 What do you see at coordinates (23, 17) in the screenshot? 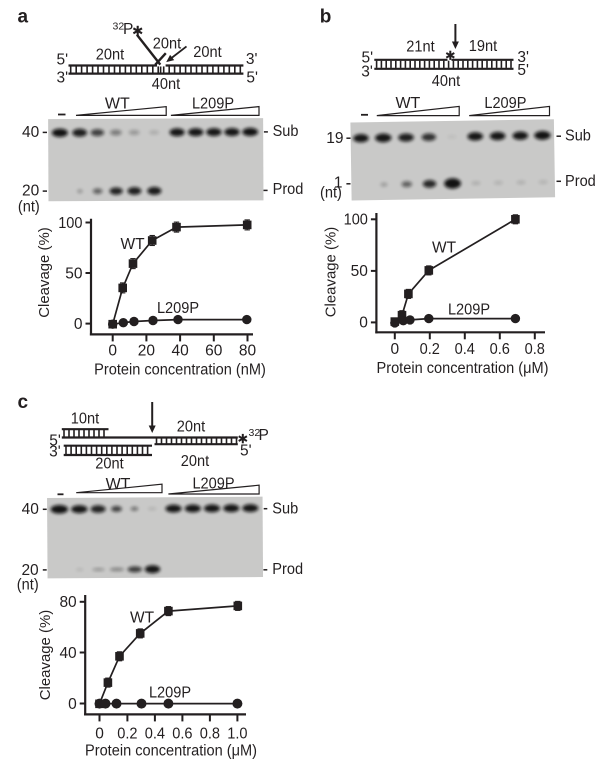
I see `svg-text: a` at bounding box center [23, 17].